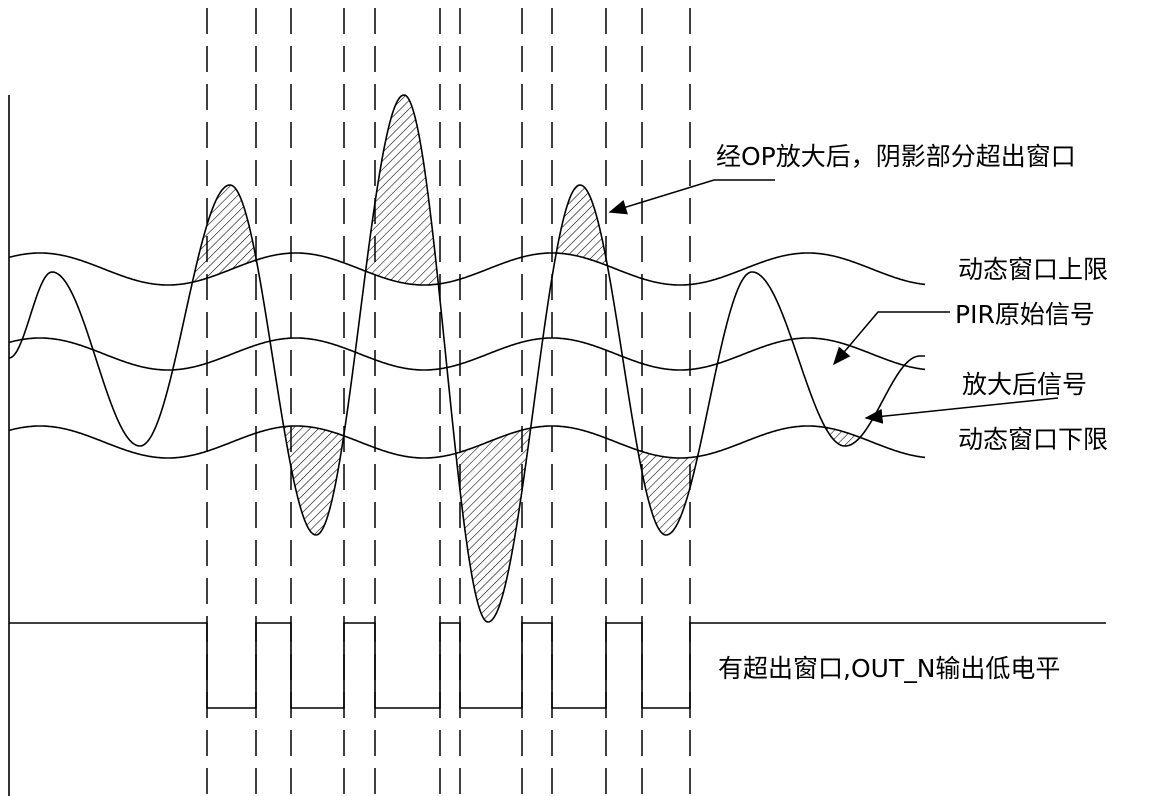  Describe the element at coordinates (1024, 384) in the screenshot. I see `amplified-signal-label: 放大后信号` at that location.